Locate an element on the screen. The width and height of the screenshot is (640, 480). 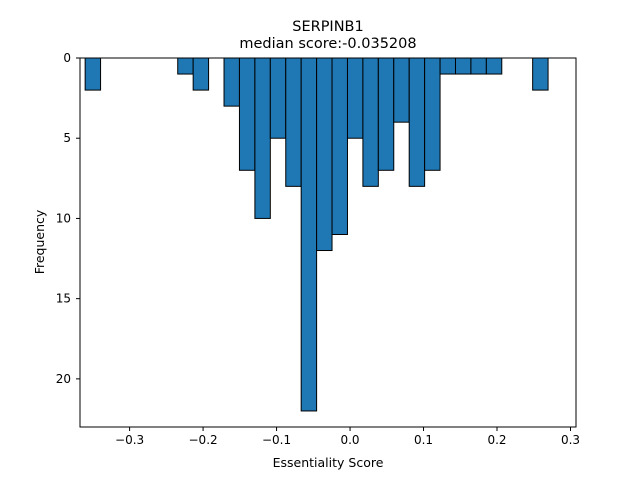
x-tick-label: 0.3 is located at coordinates (570, 440).